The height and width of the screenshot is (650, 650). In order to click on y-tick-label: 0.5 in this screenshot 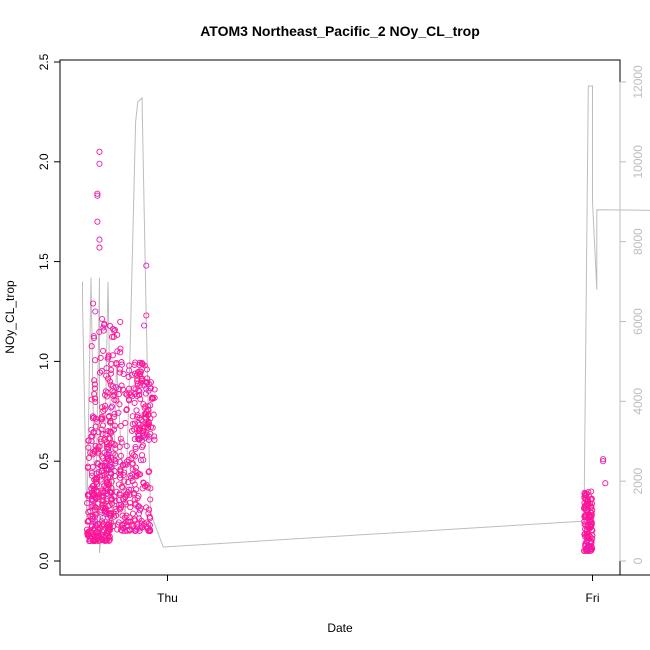, I will do `click(44, 461)`.